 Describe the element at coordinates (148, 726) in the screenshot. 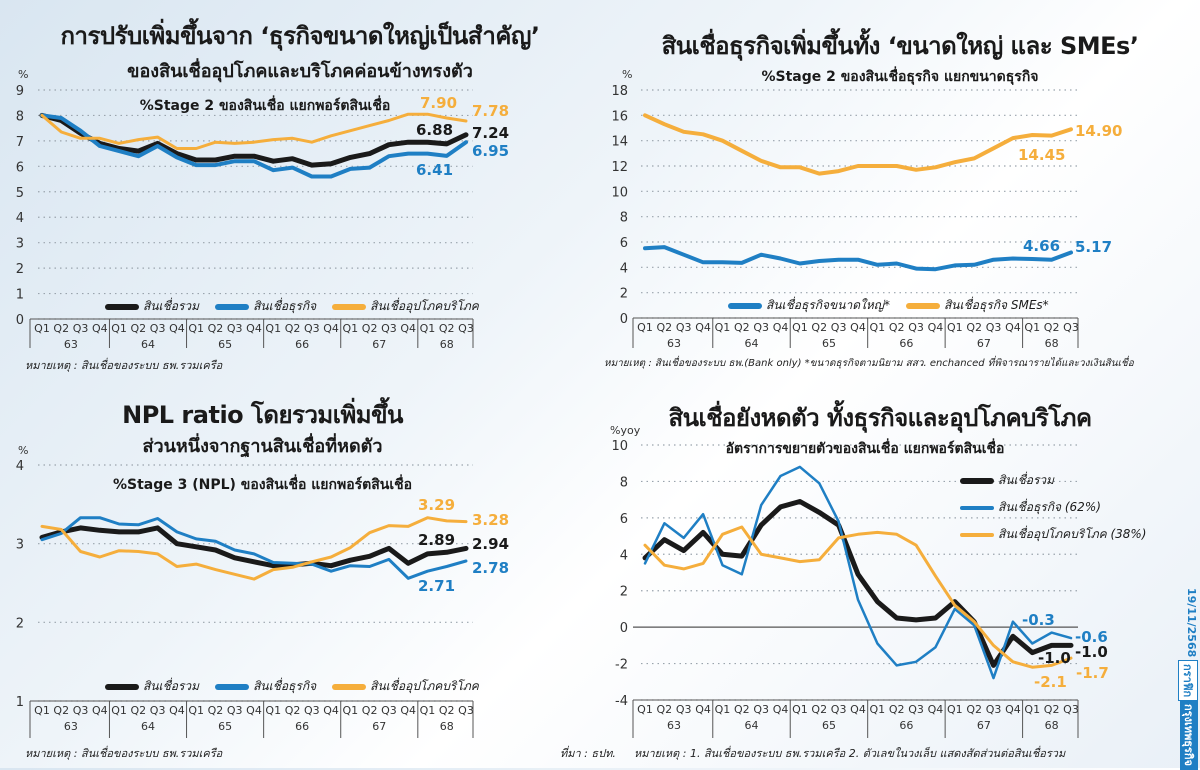

I see `x-year-label: 64` at that location.